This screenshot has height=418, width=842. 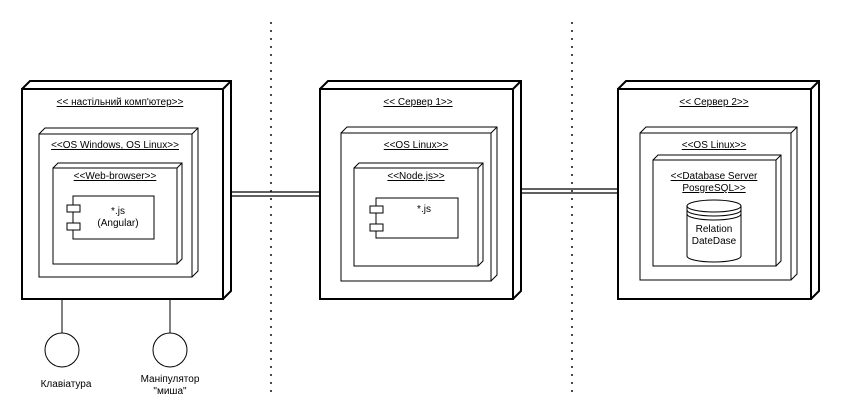 I want to click on node-web-browser: <<Web-browser>> *.js (Angular), so click(x=117, y=213).